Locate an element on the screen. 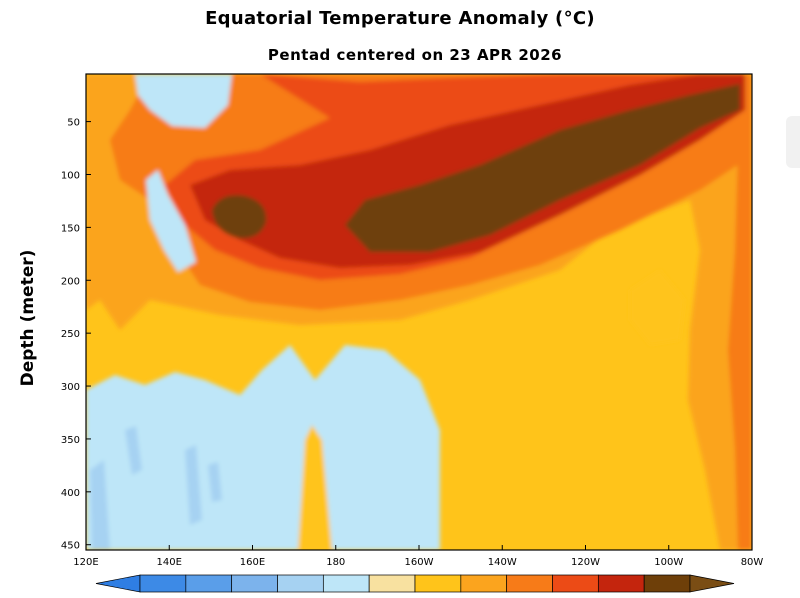 The image size is (800, 598). page-scroll-tab is located at coordinates (793, 142).